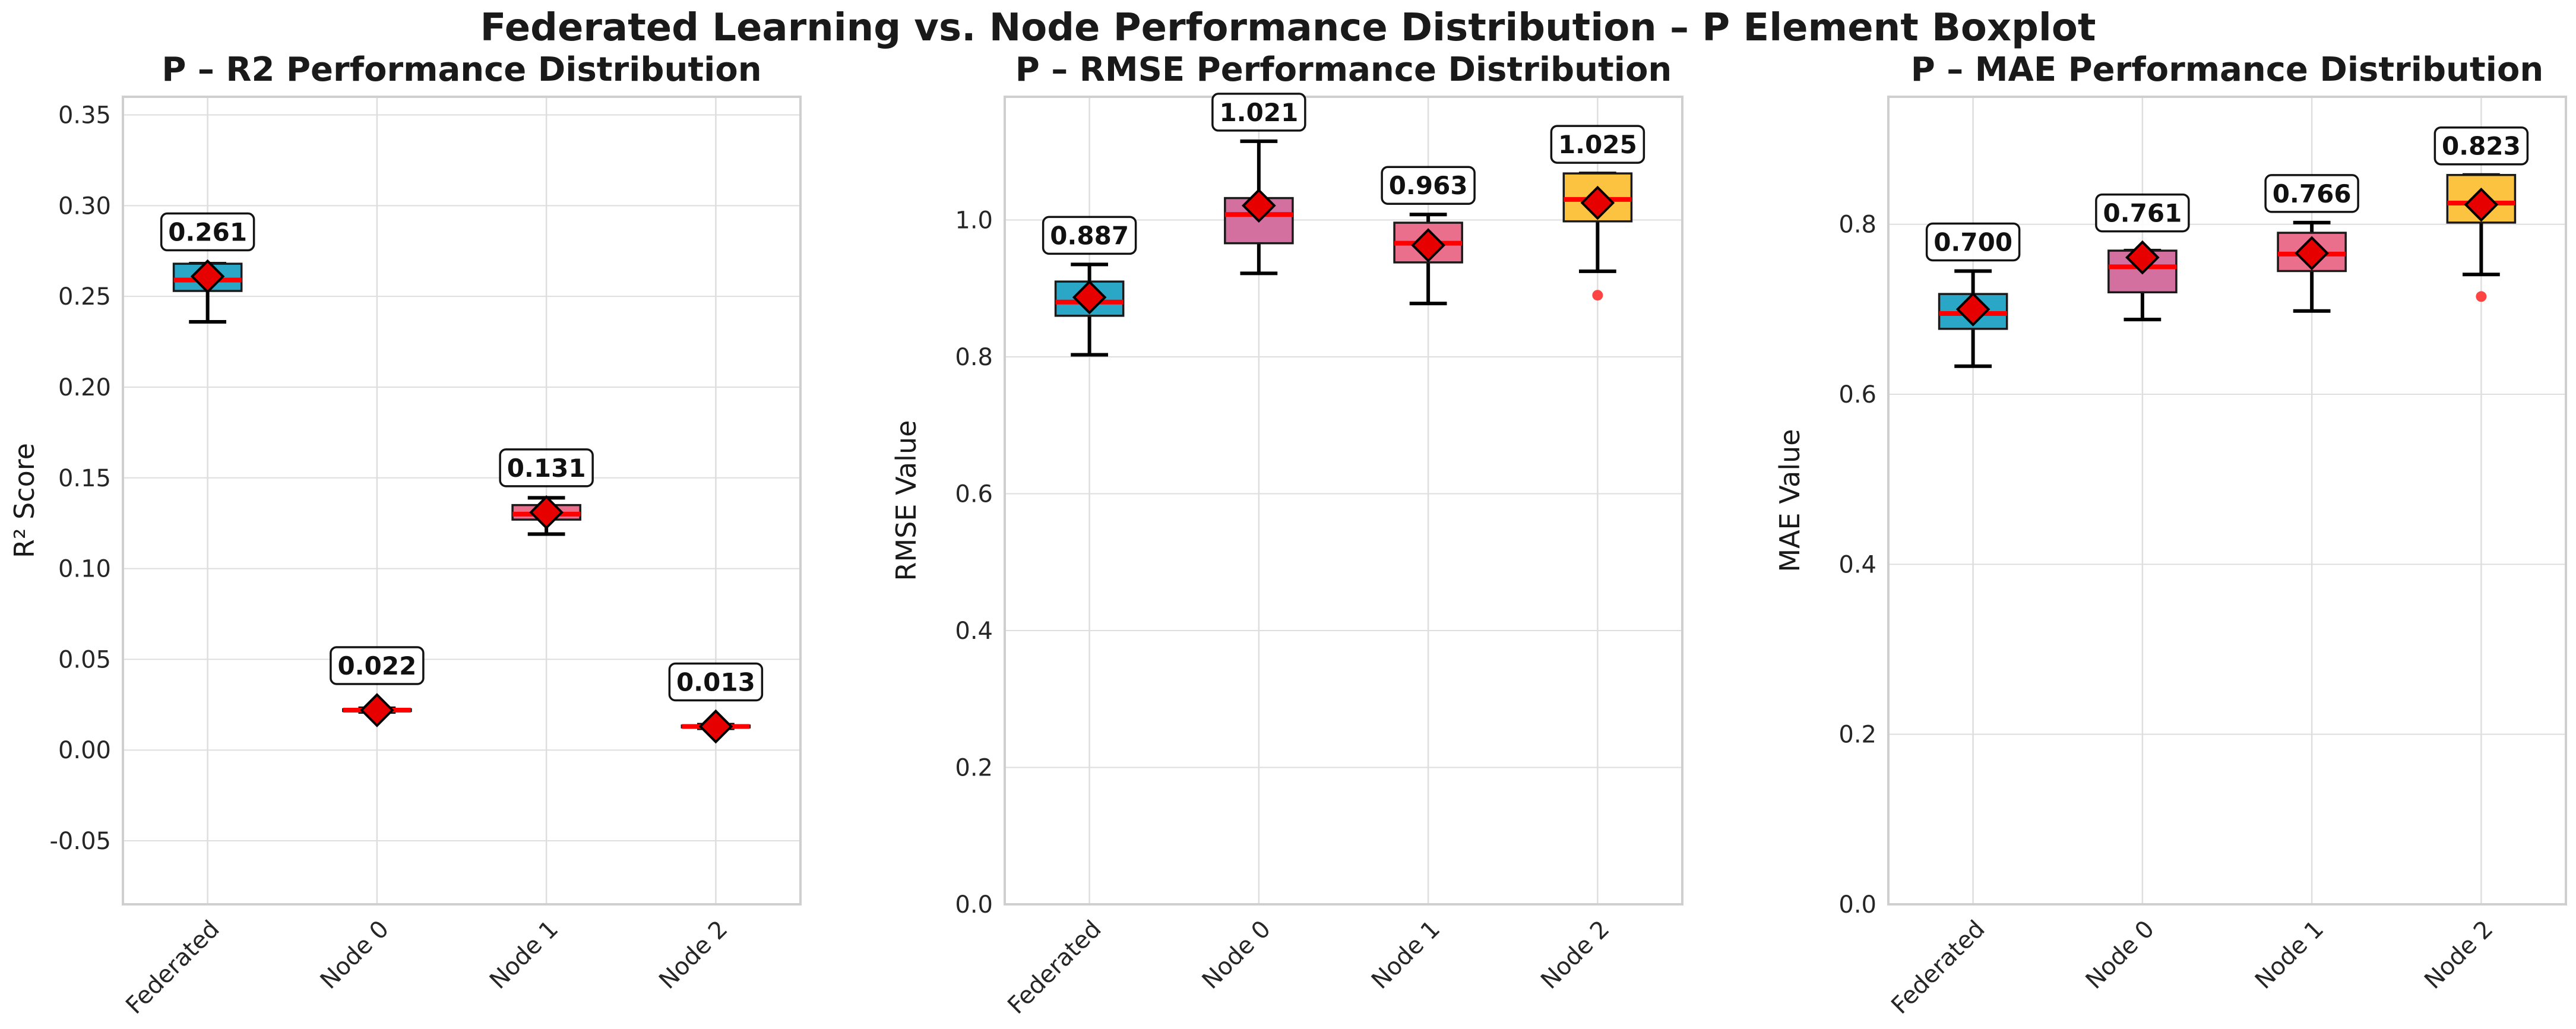  Describe the element at coordinates (84, 297) in the screenshot. I see `r2-y-tick-label: 0.25` at that location.